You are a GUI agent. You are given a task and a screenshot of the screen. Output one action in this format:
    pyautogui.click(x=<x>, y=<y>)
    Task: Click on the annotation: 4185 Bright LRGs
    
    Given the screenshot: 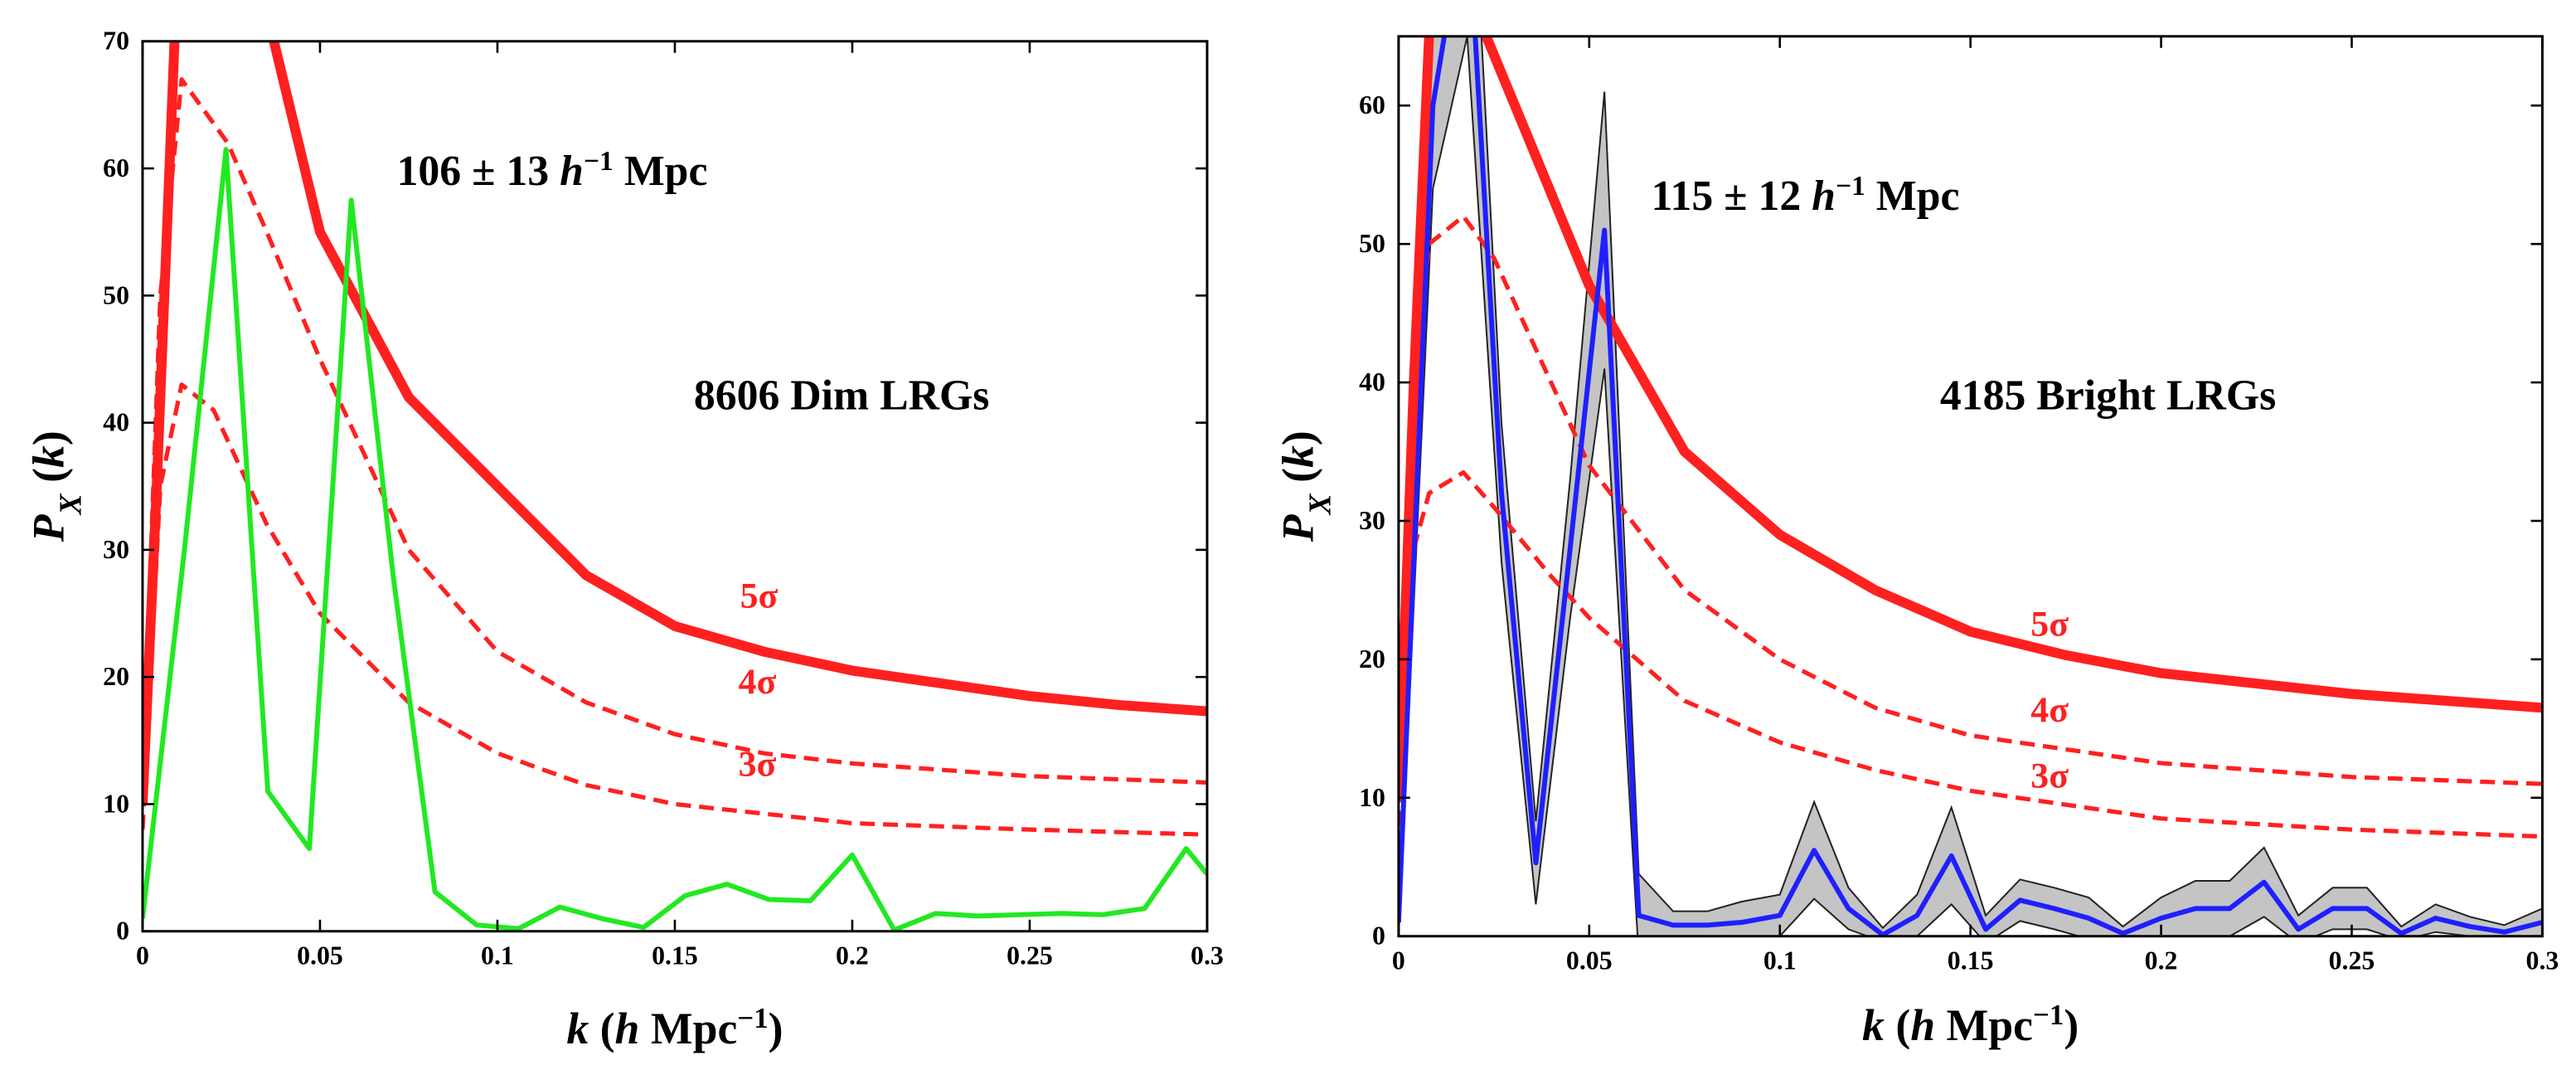 What is the action you would take?
    pyautogui.click(x=2108, y=396)
    